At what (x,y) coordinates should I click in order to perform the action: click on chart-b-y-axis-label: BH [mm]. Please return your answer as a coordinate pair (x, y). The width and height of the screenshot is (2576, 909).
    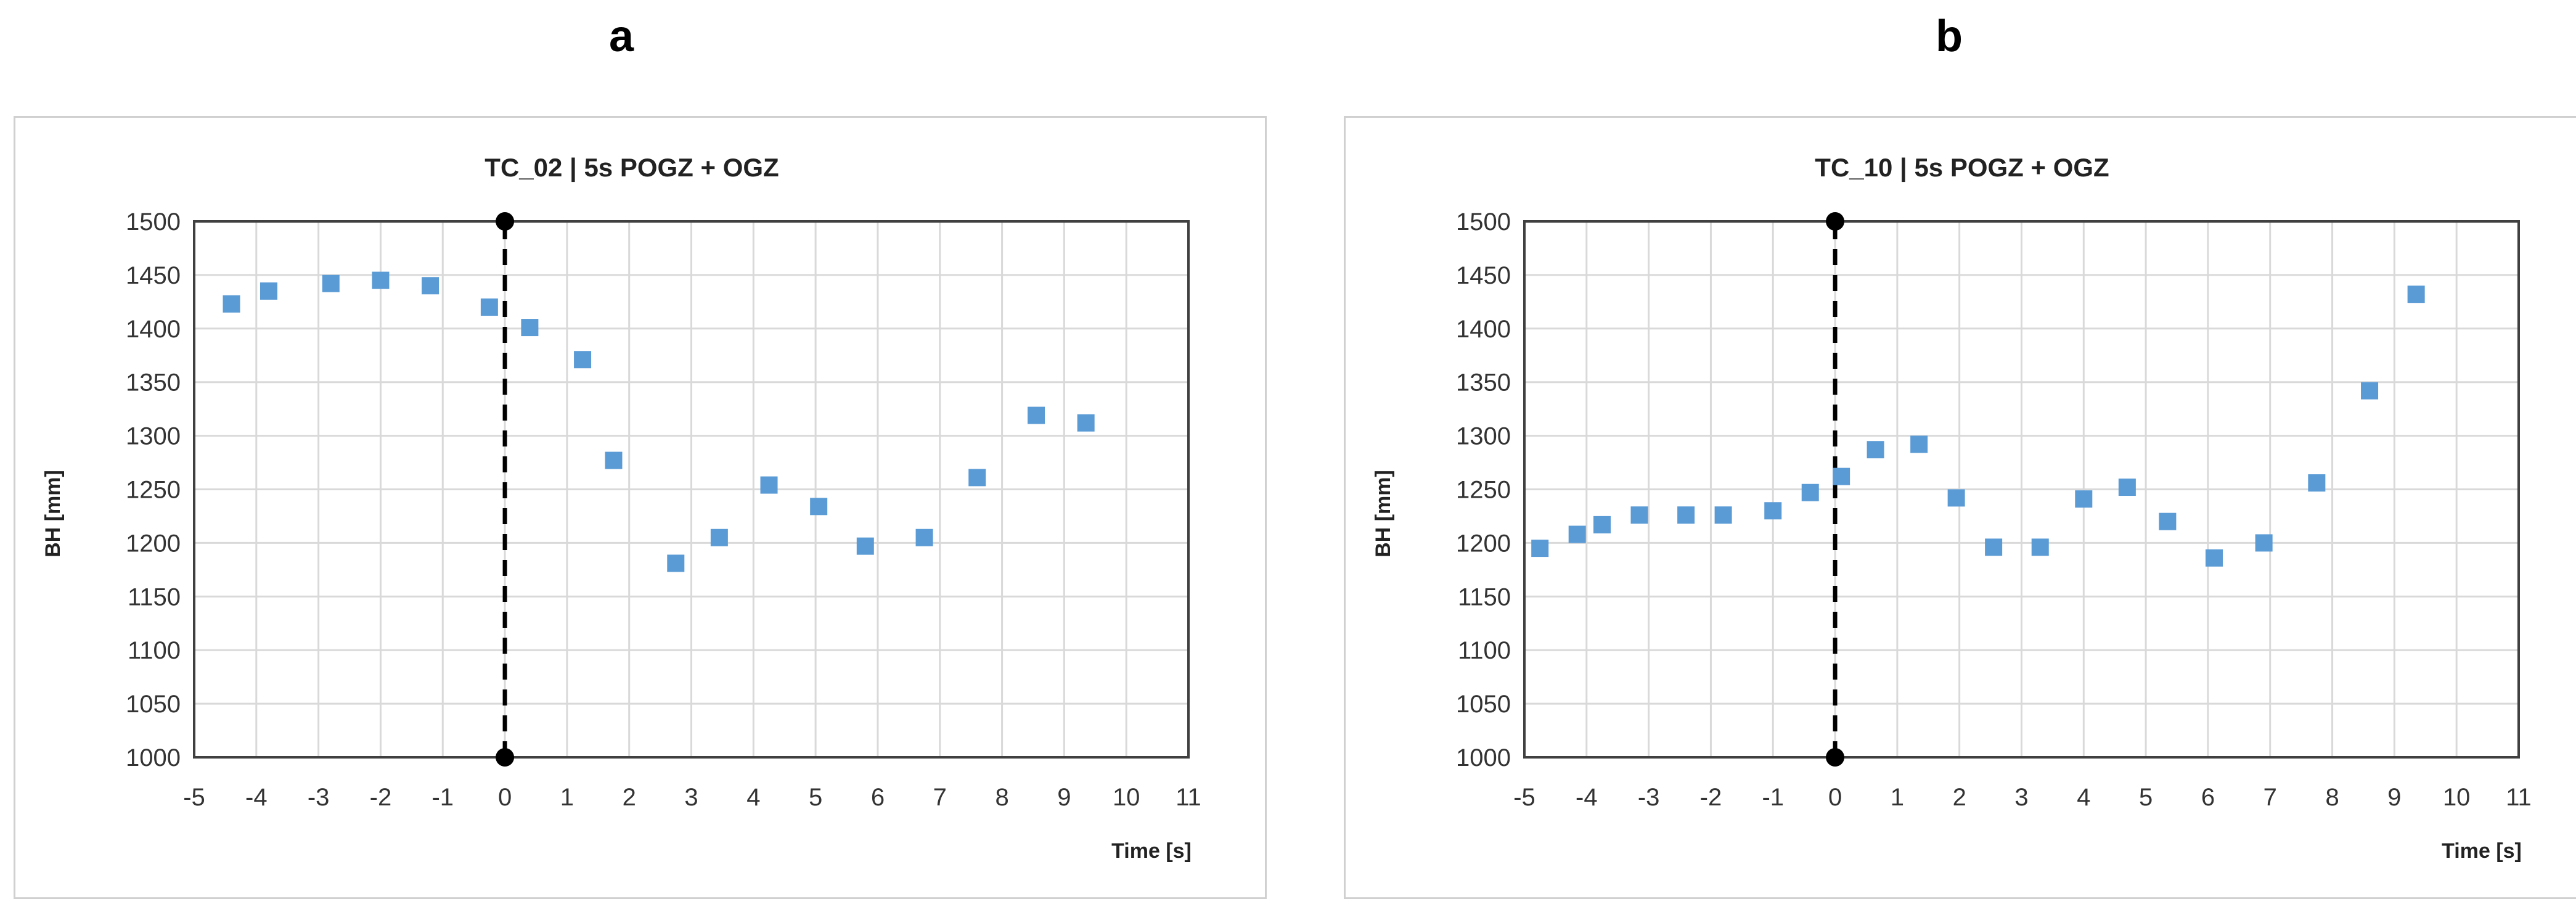
    Looking at the image, I should click on (1383, 513).